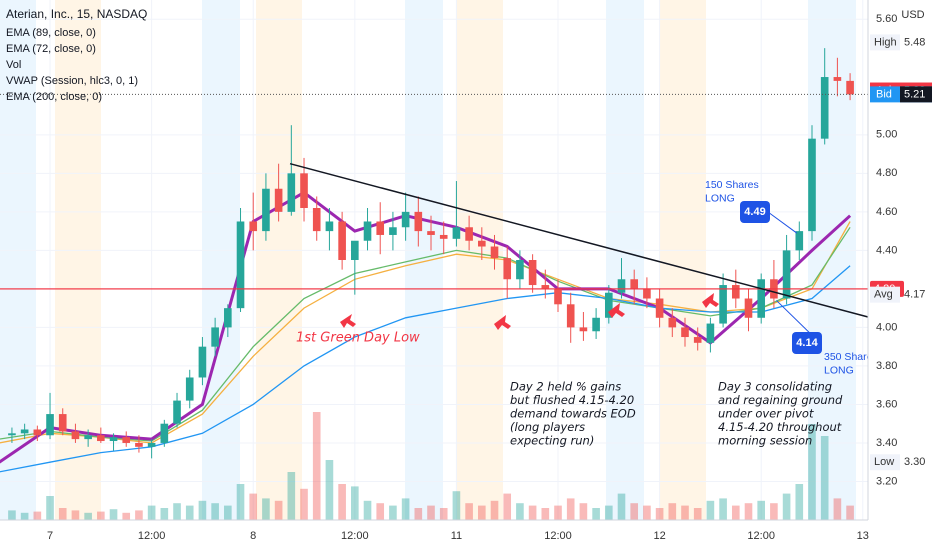  I want to click on x-tick-label: 13, so click(863, 536).